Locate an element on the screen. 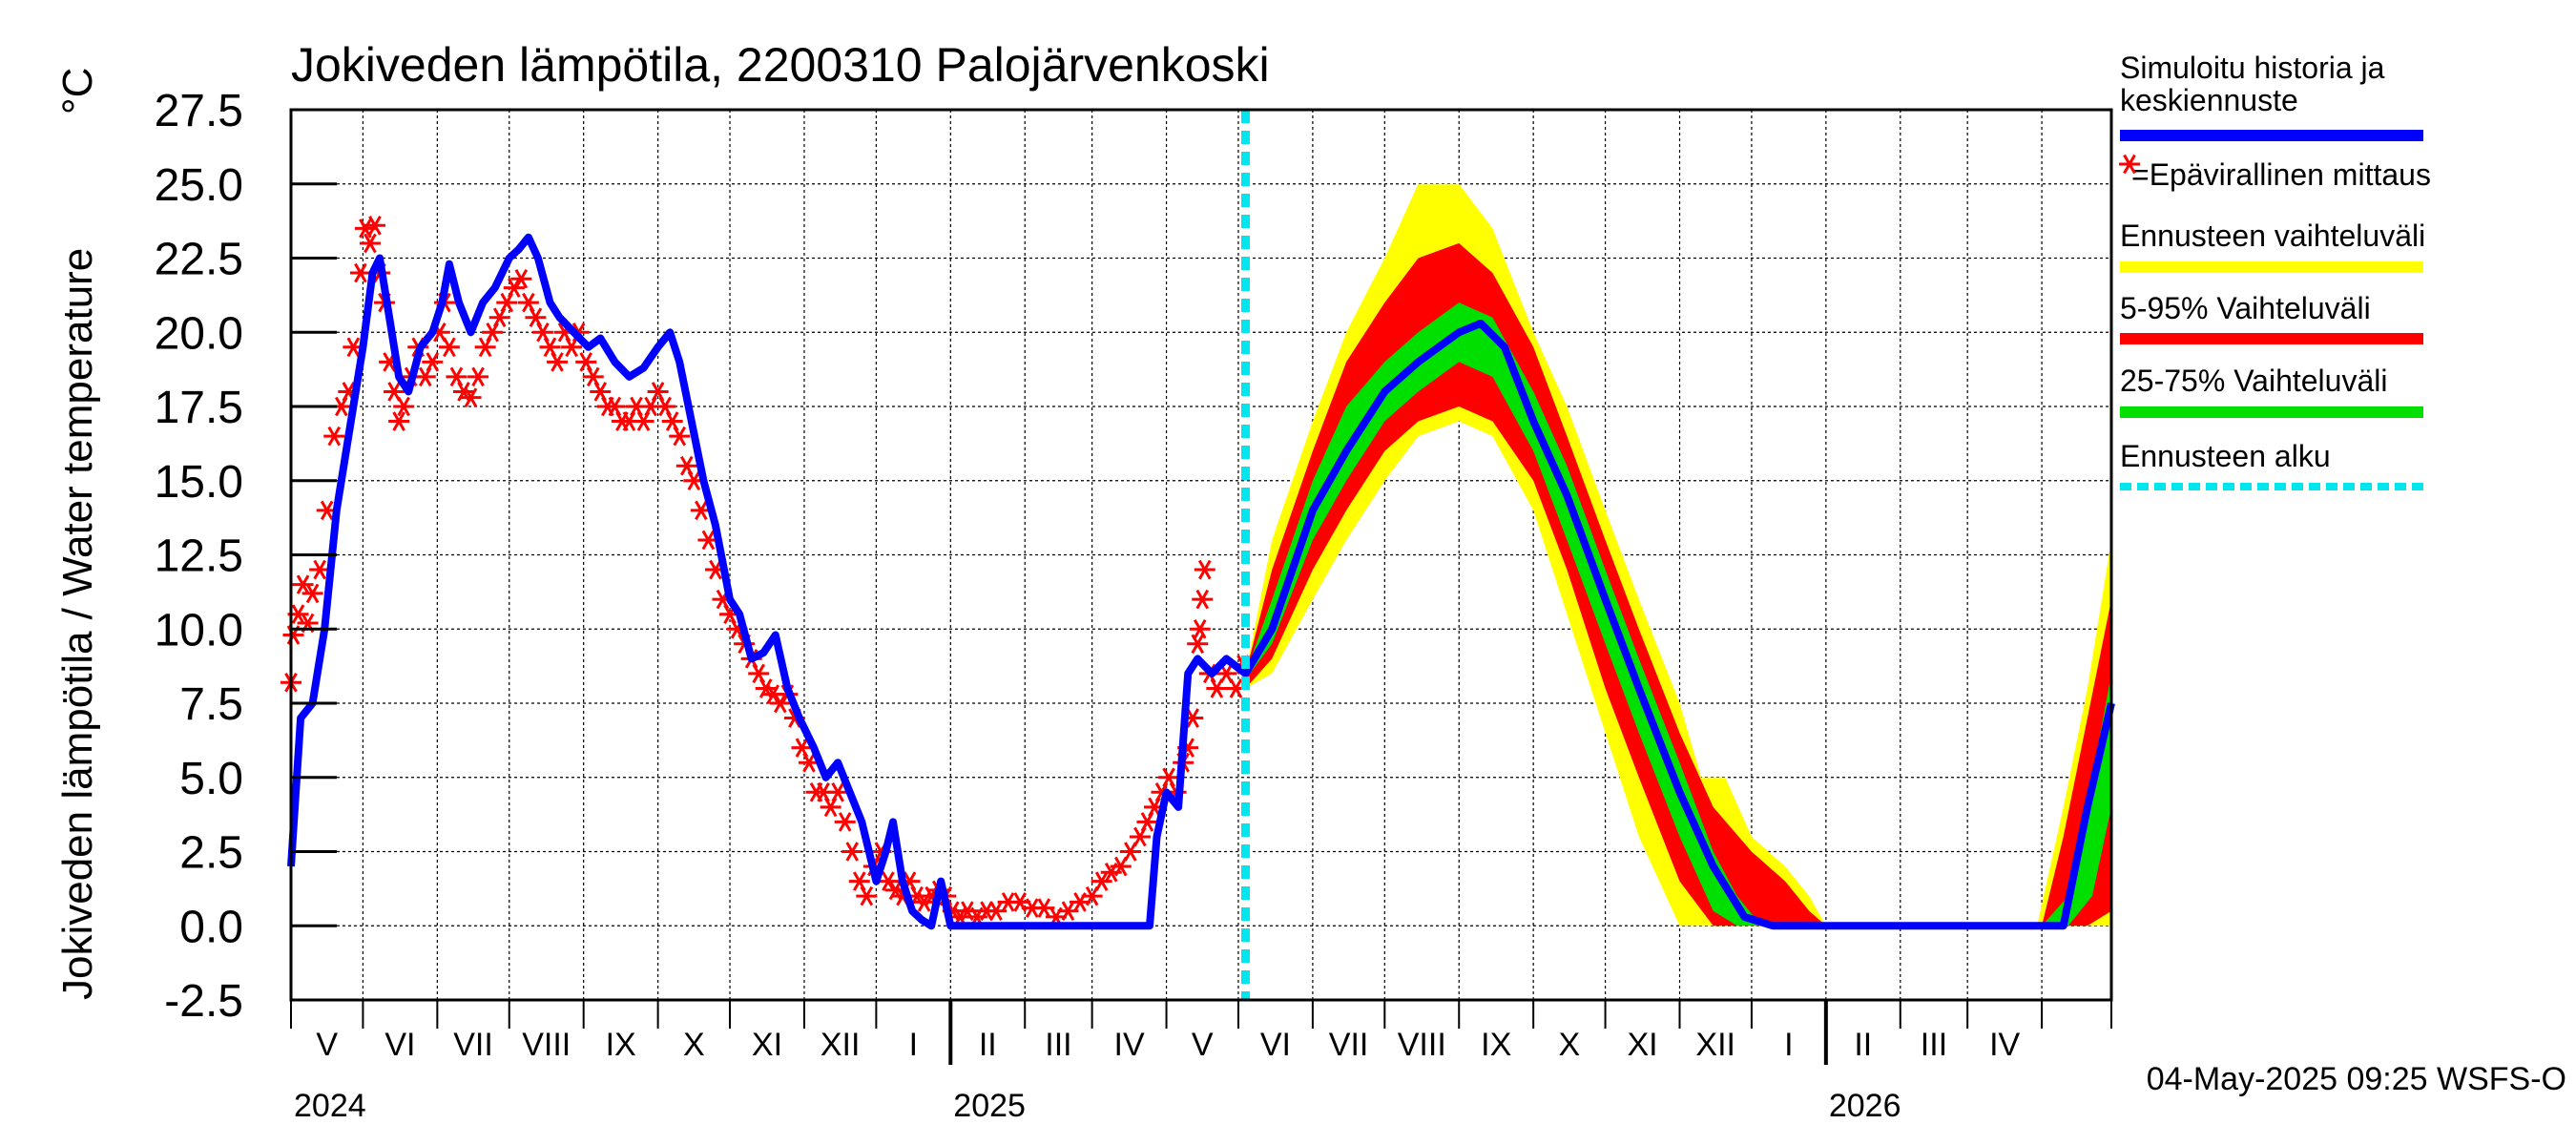  y-tick-label: 0.0 is located at coordinates (211, 927).